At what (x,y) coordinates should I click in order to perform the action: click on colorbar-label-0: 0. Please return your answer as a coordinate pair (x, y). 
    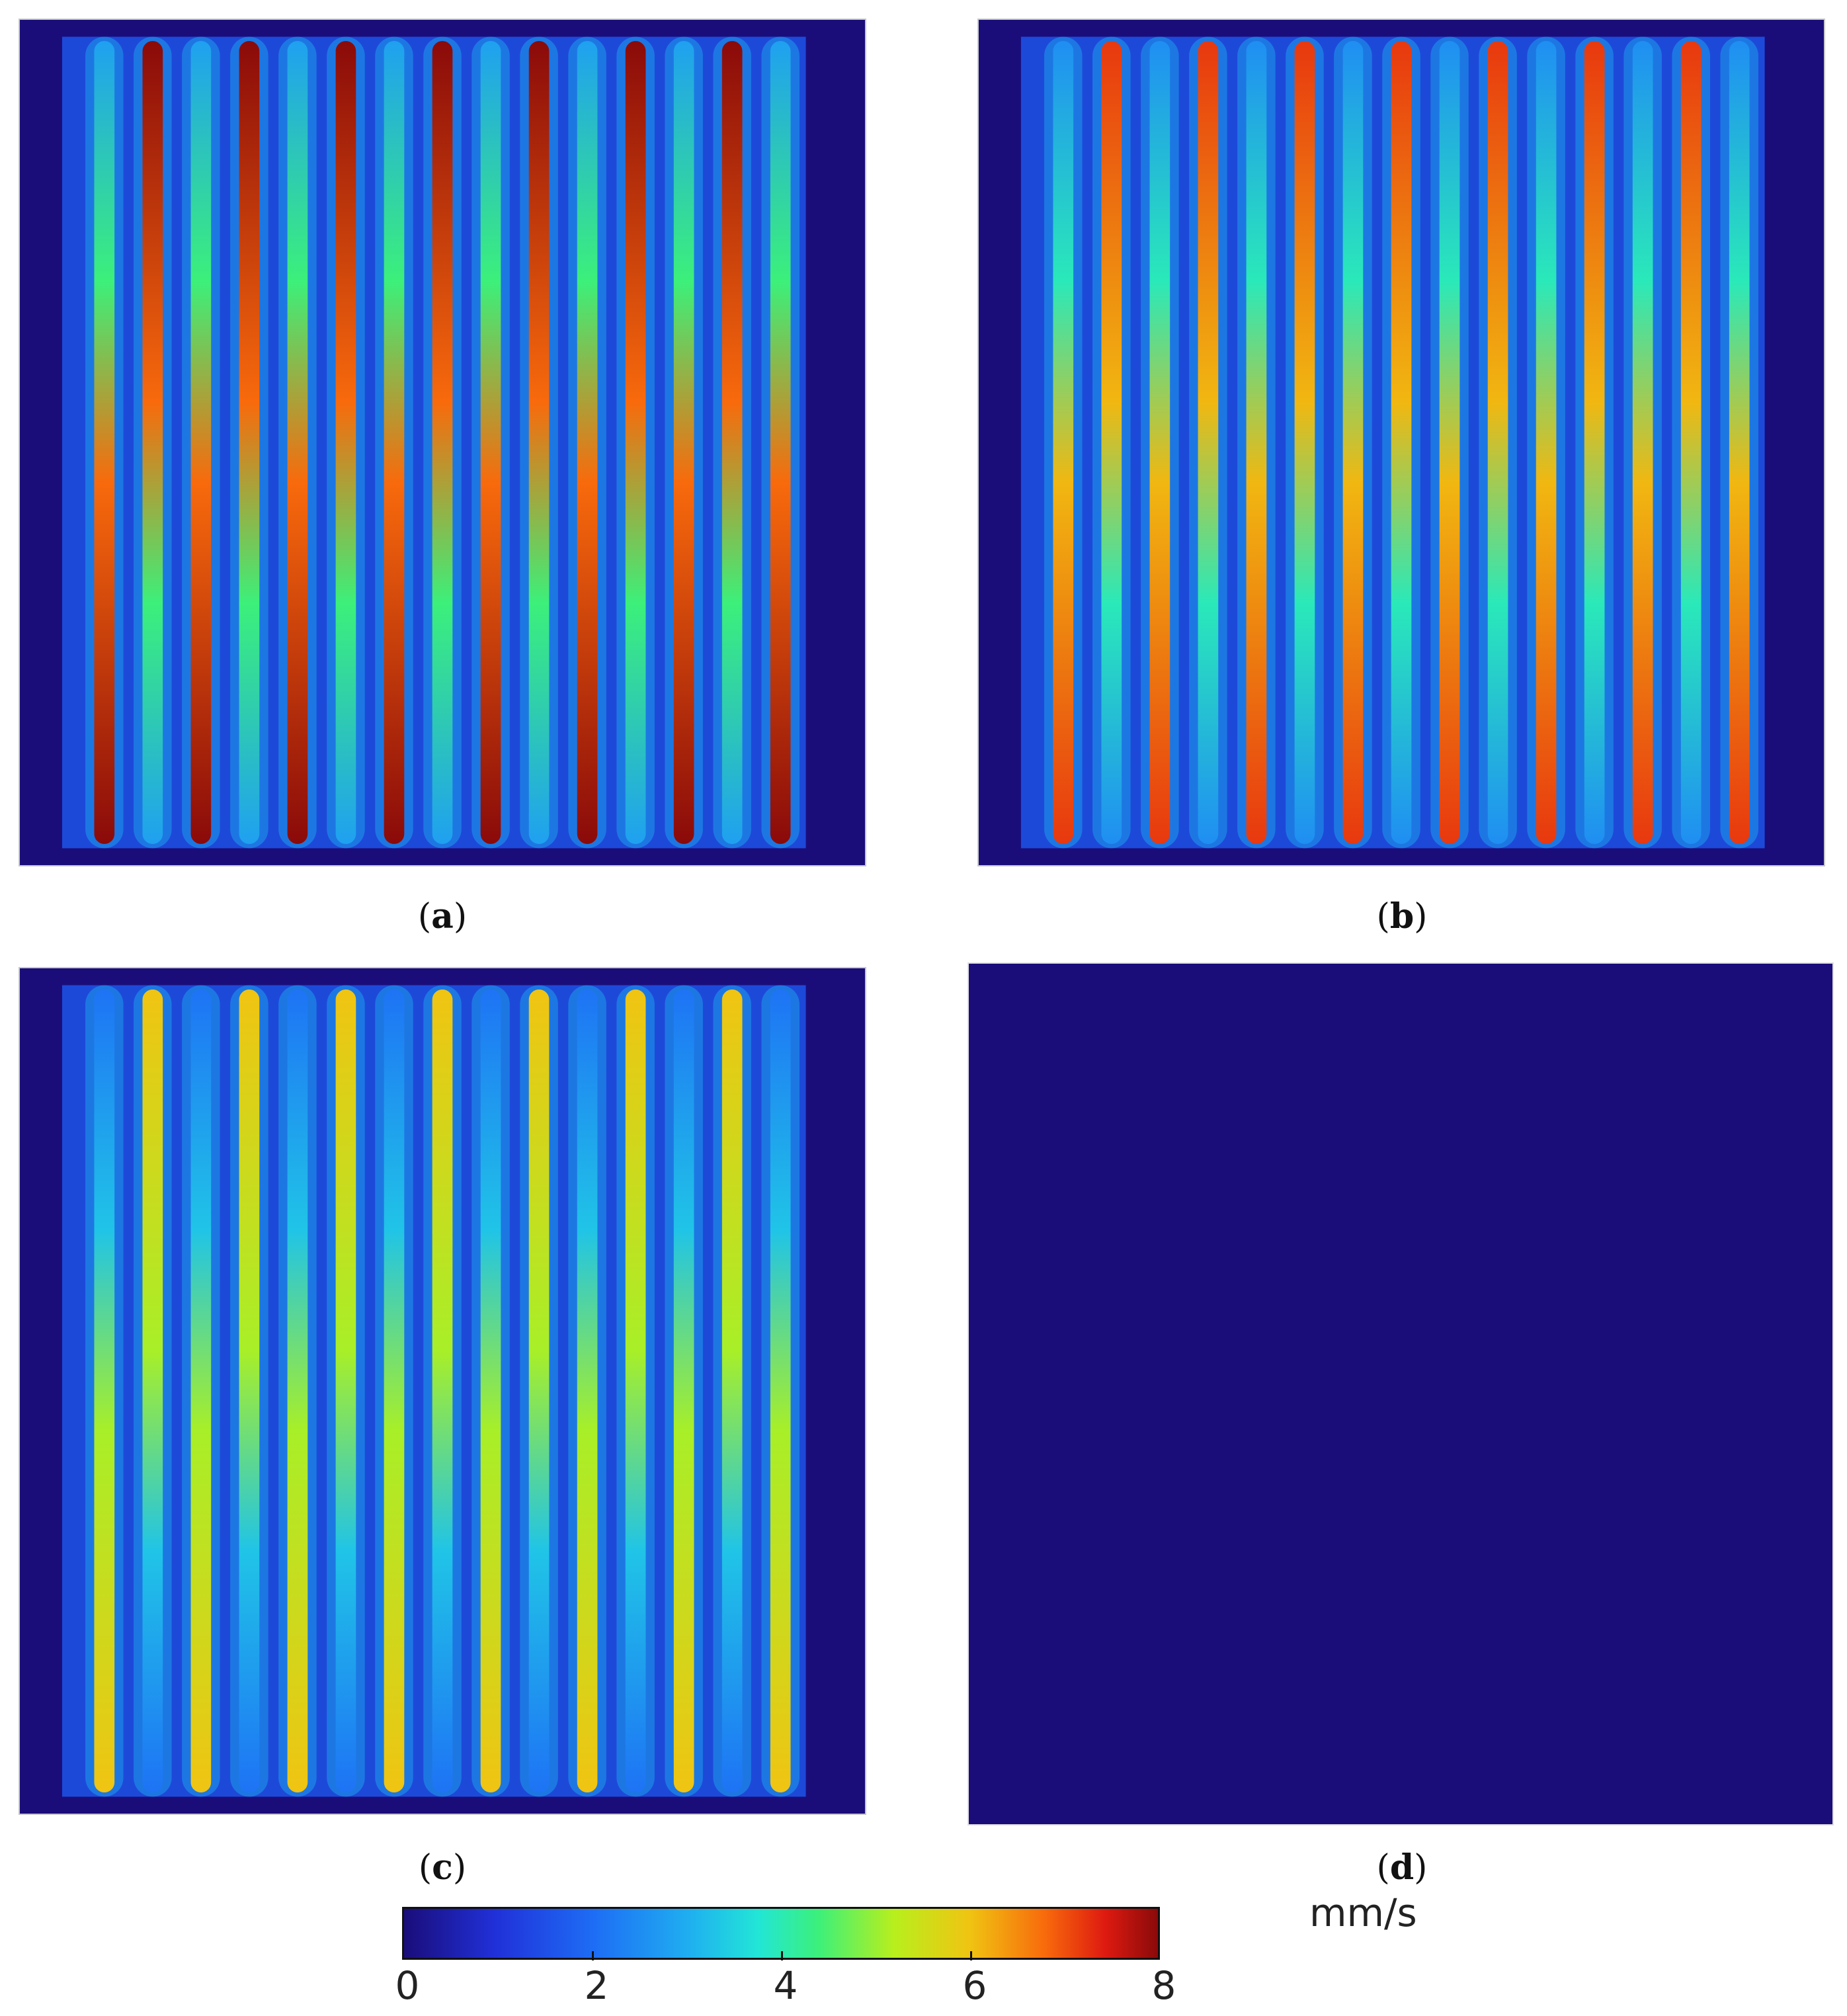
    Looking at the image, I should click on (407, 1985).